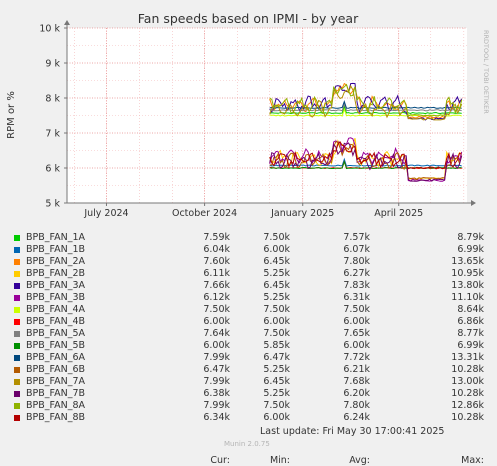  What do you see at coordinates (216, 237) in the screenshot?
I see `legend-cur-value: 7.59k` at bounding box center [216, 237].